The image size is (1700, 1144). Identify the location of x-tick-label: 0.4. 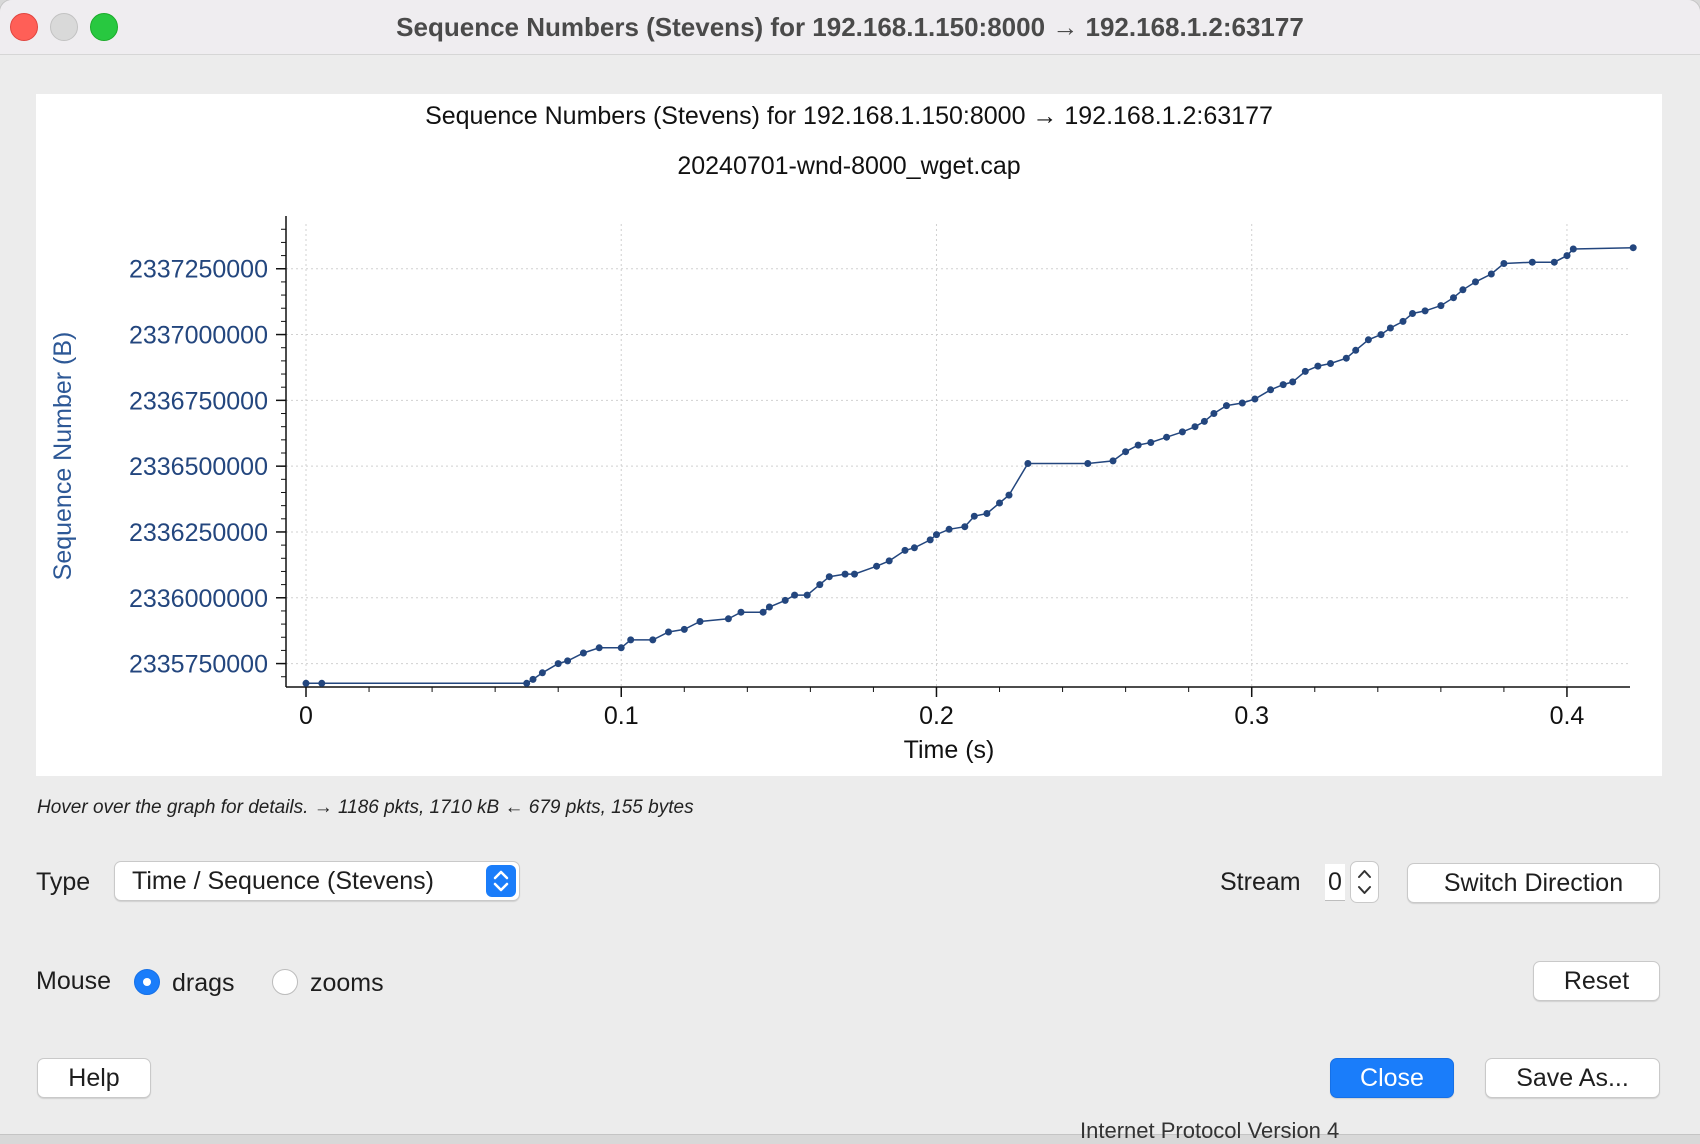
(1567, 716).